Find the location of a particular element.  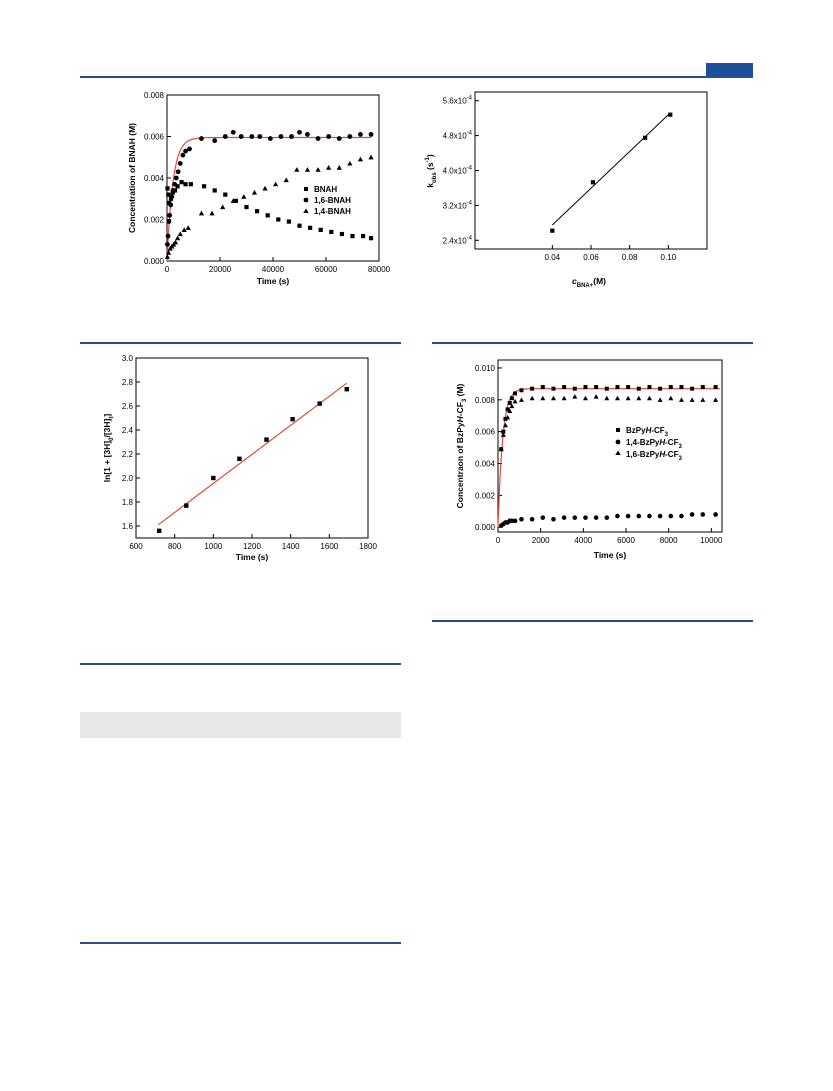

svg-text: kobs (s-1) is located at coordinates (431, 171).